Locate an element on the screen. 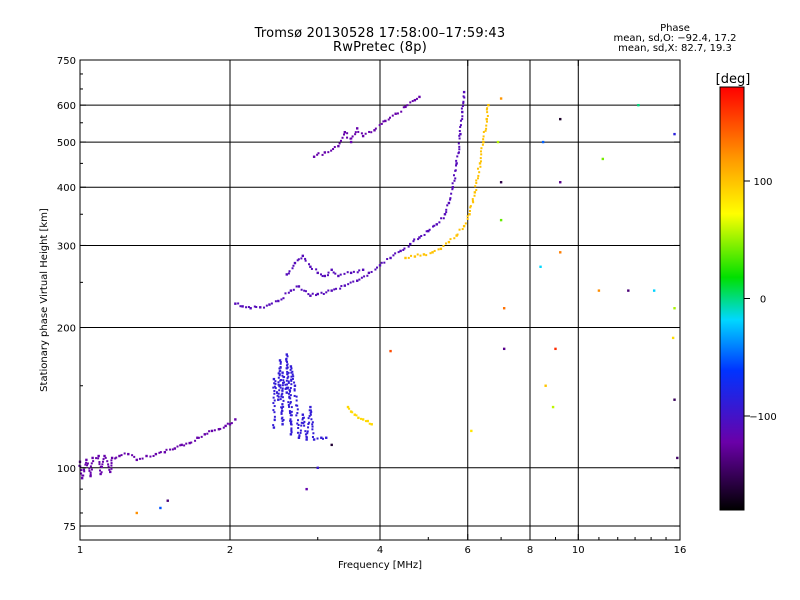 This screenshot has height=600, width=800. colorbar-tick-label: 100 is located at coordinates (762, 182).